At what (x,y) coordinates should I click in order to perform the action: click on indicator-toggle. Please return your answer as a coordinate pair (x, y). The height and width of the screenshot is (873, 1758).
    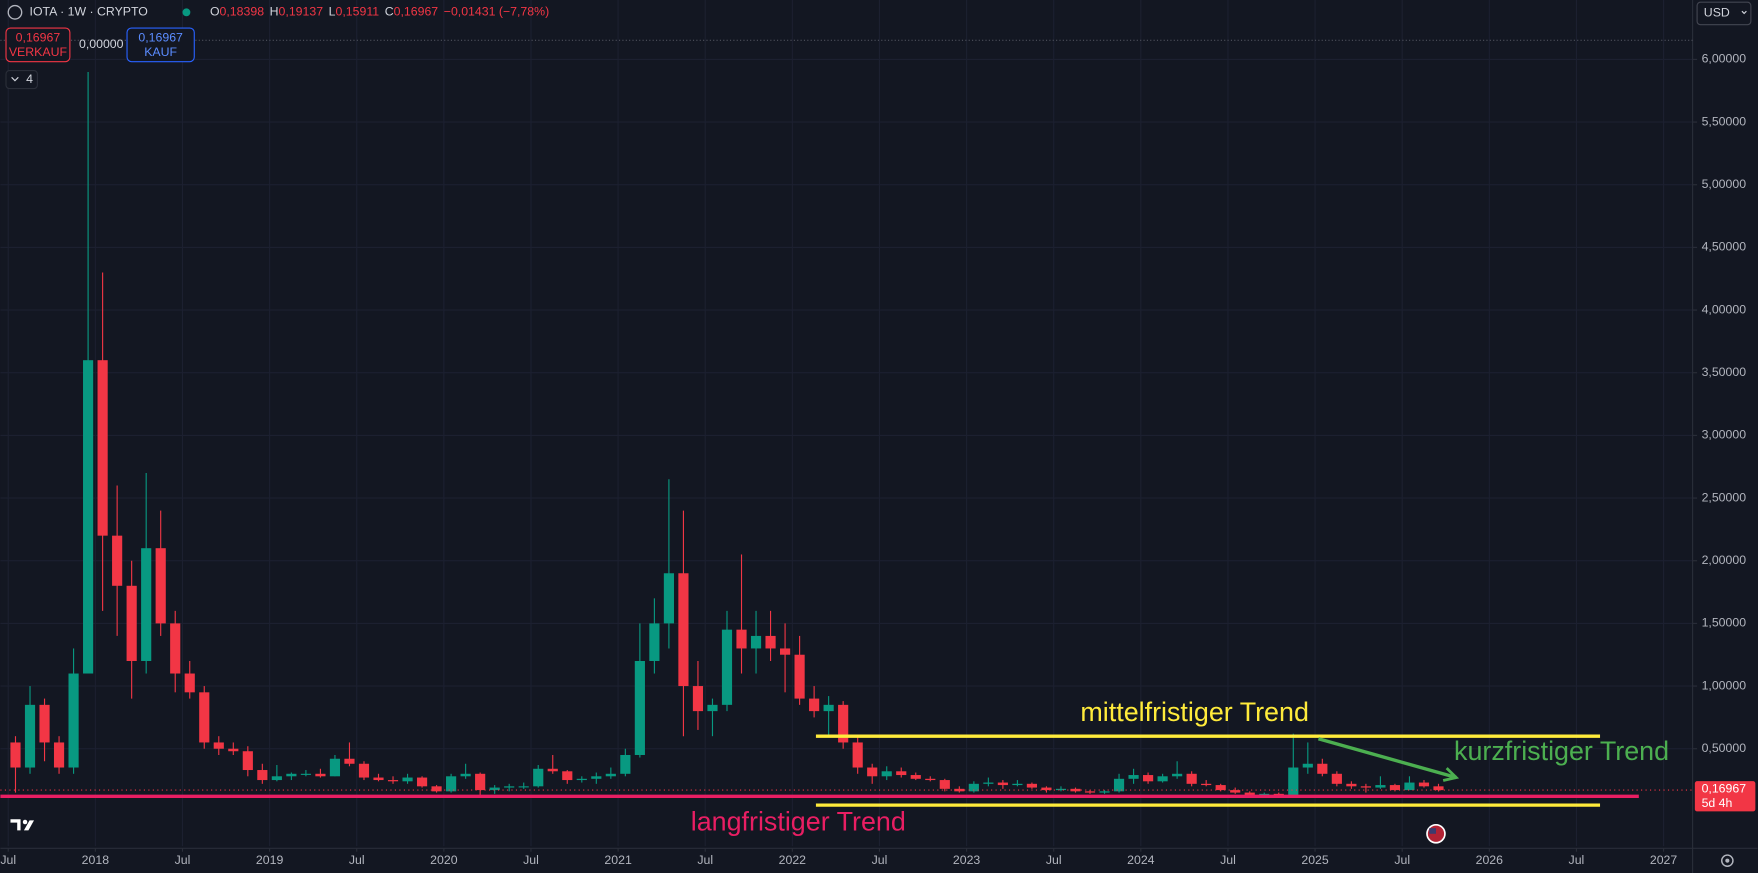
    Looking at the image, I should click on (21, 80).